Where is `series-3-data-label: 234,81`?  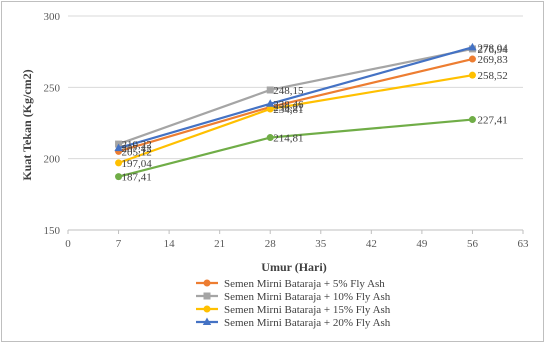 series-3-data-label: 234,81 is located at coordinates (288, 110).